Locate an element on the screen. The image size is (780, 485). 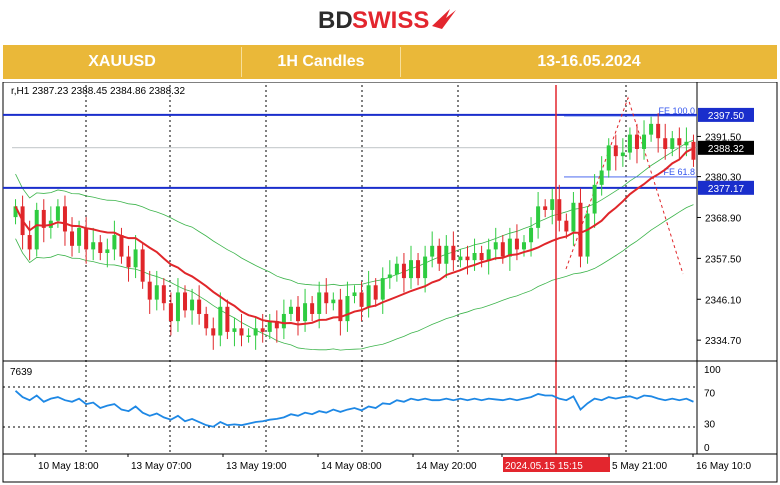
level-label: 2377.17 is located at coordinates (726, 189).